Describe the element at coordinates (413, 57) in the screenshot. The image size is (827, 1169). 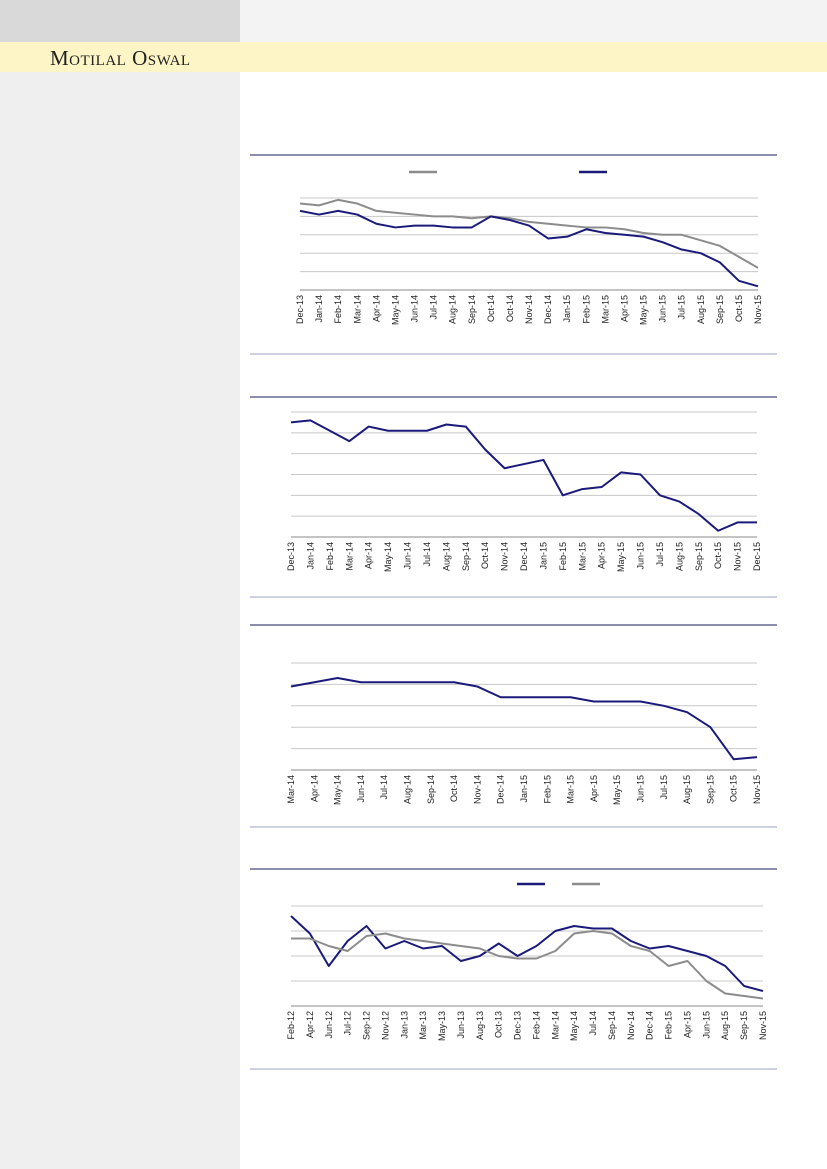
I see `brand-band` at that location.